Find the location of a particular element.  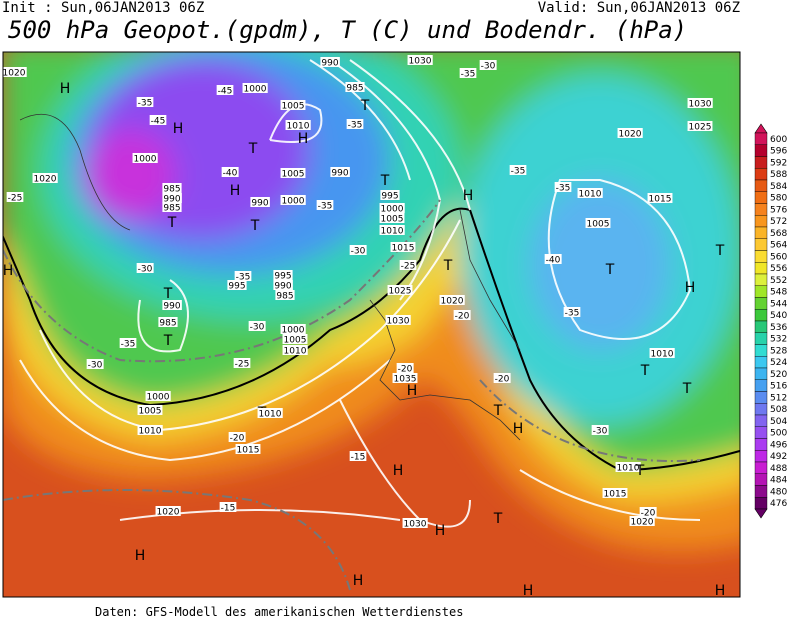

colorbar-label: 568 is located at coordinates (778, 234).